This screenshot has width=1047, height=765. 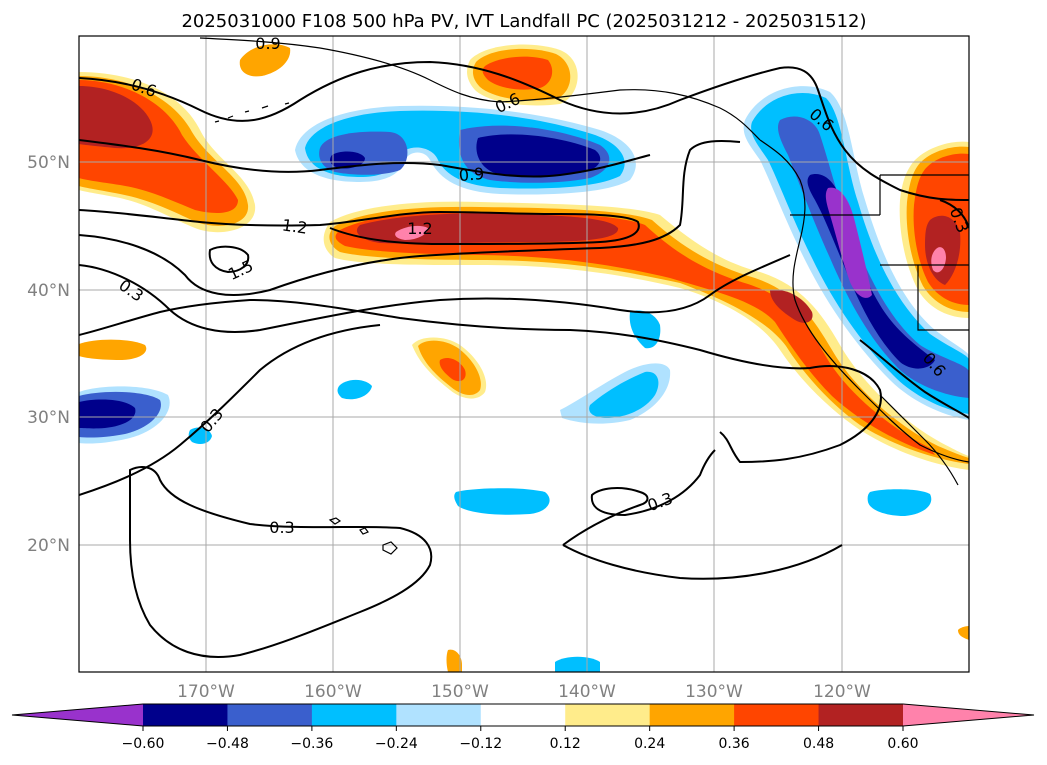 What do you see at coordinates (227, 744) in the screenshot?
I see `colorbar-tick-label: −0.48` at bounding box center [227, 744].